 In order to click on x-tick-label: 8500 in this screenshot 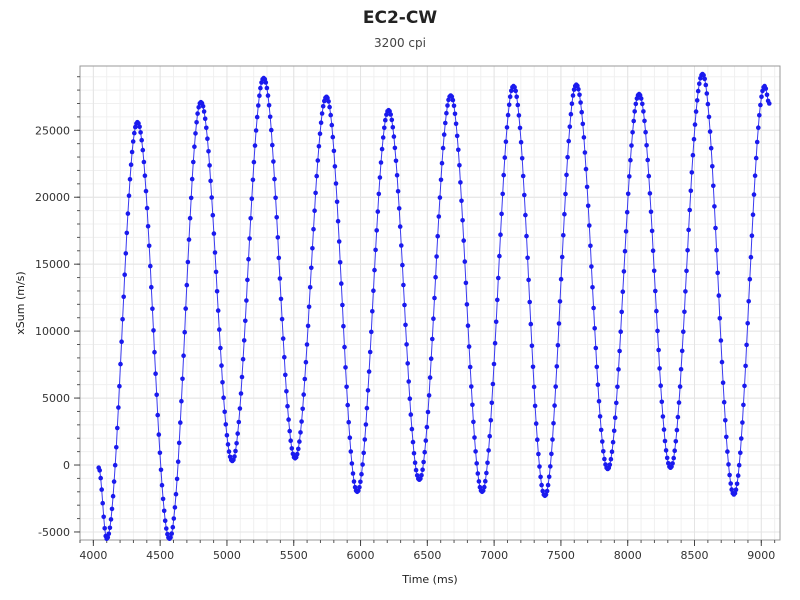, I will do `click(695, 555)`.